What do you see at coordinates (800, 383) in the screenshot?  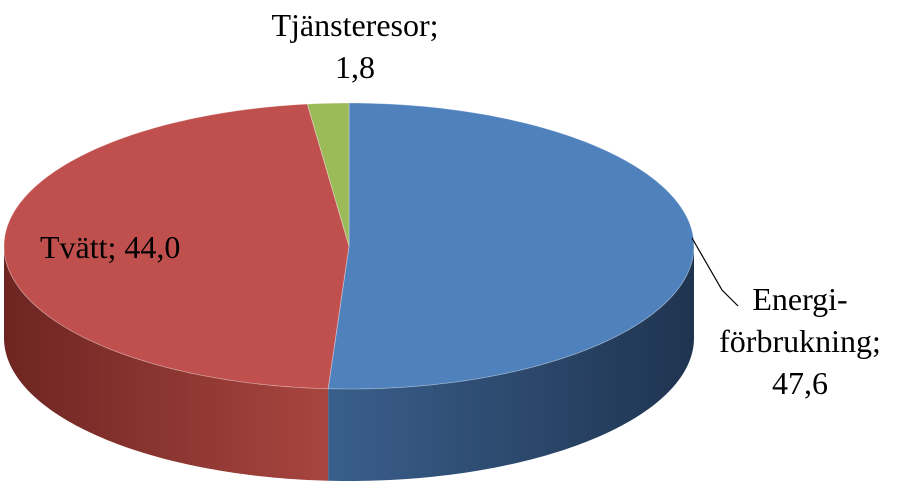 I see `value-label: 47,6` at bounding box center [800, 383].